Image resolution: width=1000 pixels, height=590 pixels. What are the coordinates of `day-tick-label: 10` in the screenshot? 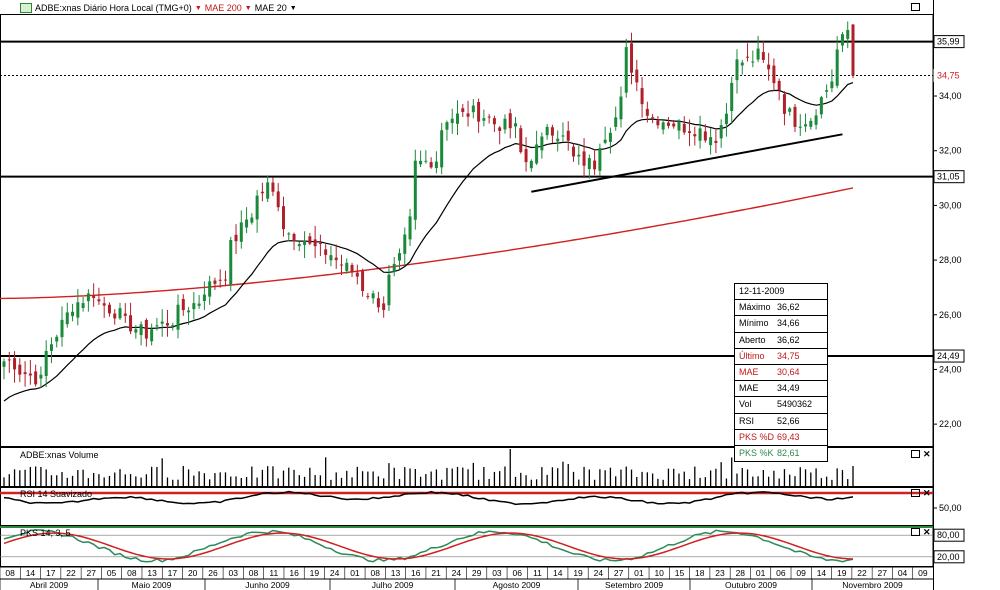 It's located at (659, 573).